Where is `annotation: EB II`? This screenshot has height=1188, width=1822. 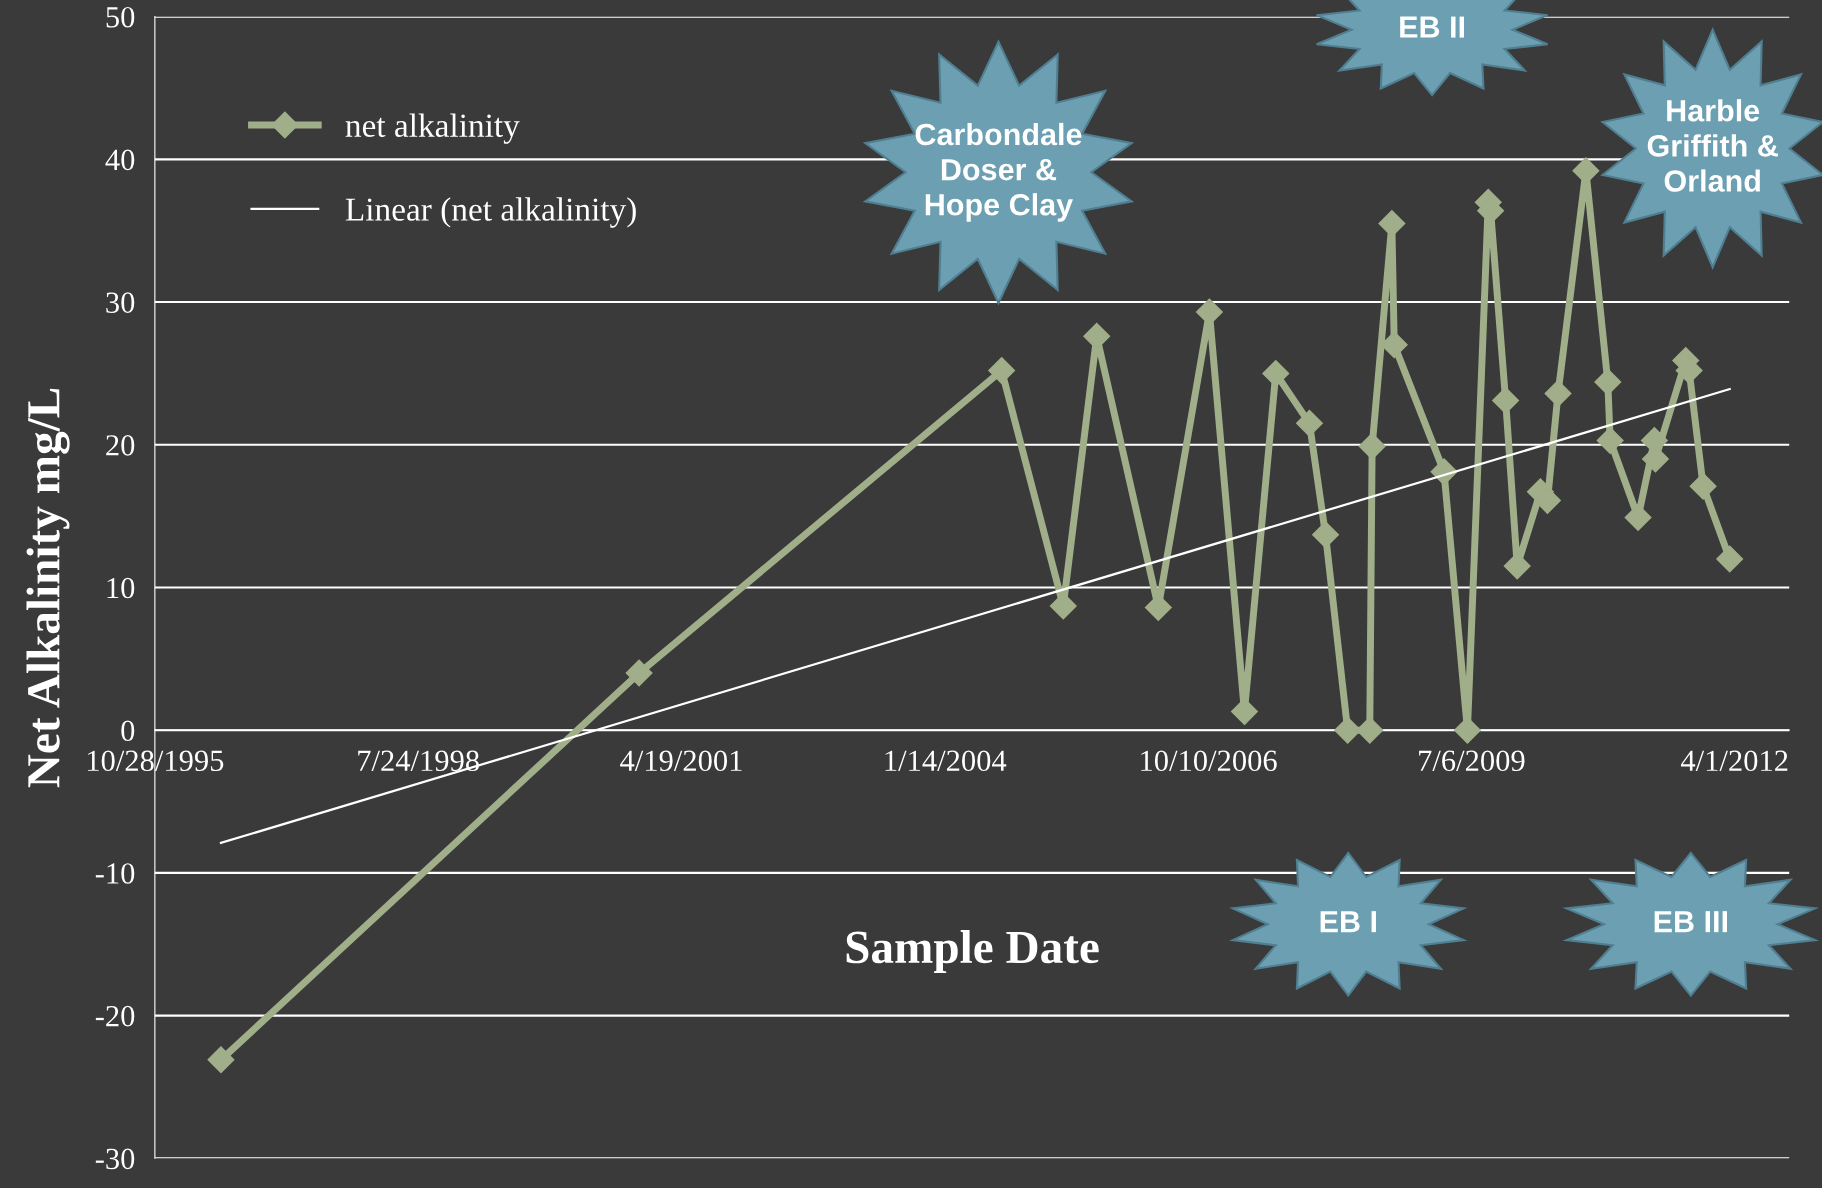
annotation: EB II is located at coordinates (1432, 27).